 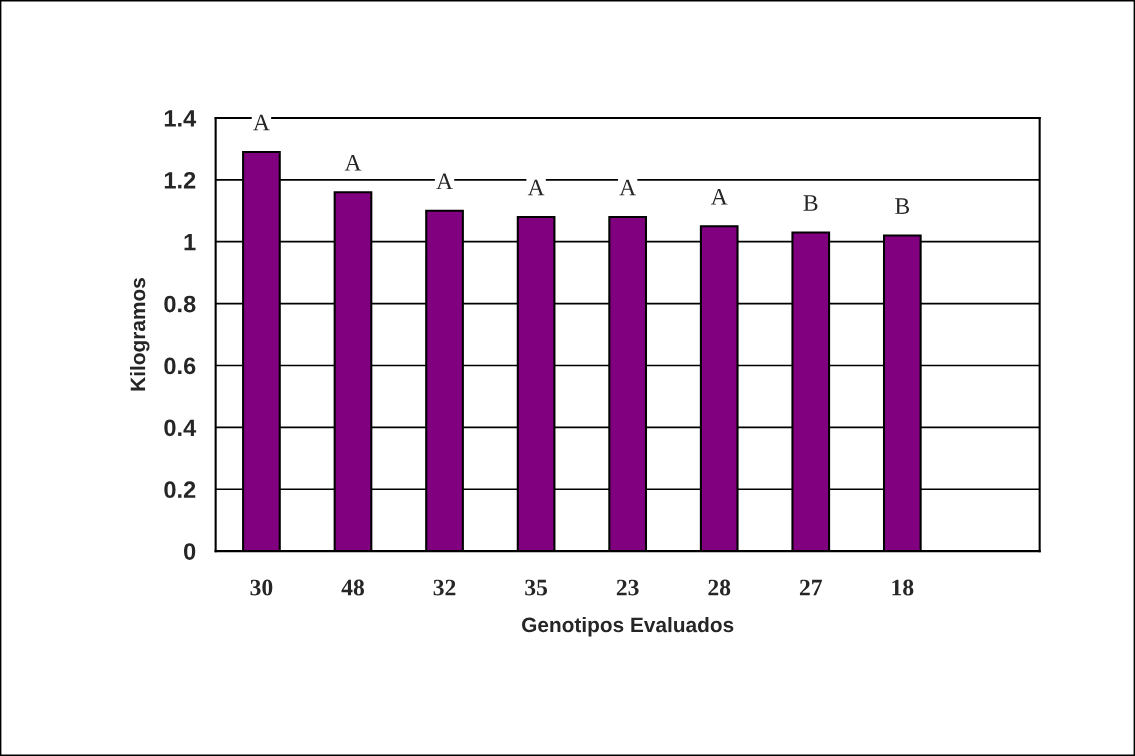 What do you see at coordinates (180, 118) in the screenshot?
I see `y-tick-label: 1.4` at bounding box center [180, 118].